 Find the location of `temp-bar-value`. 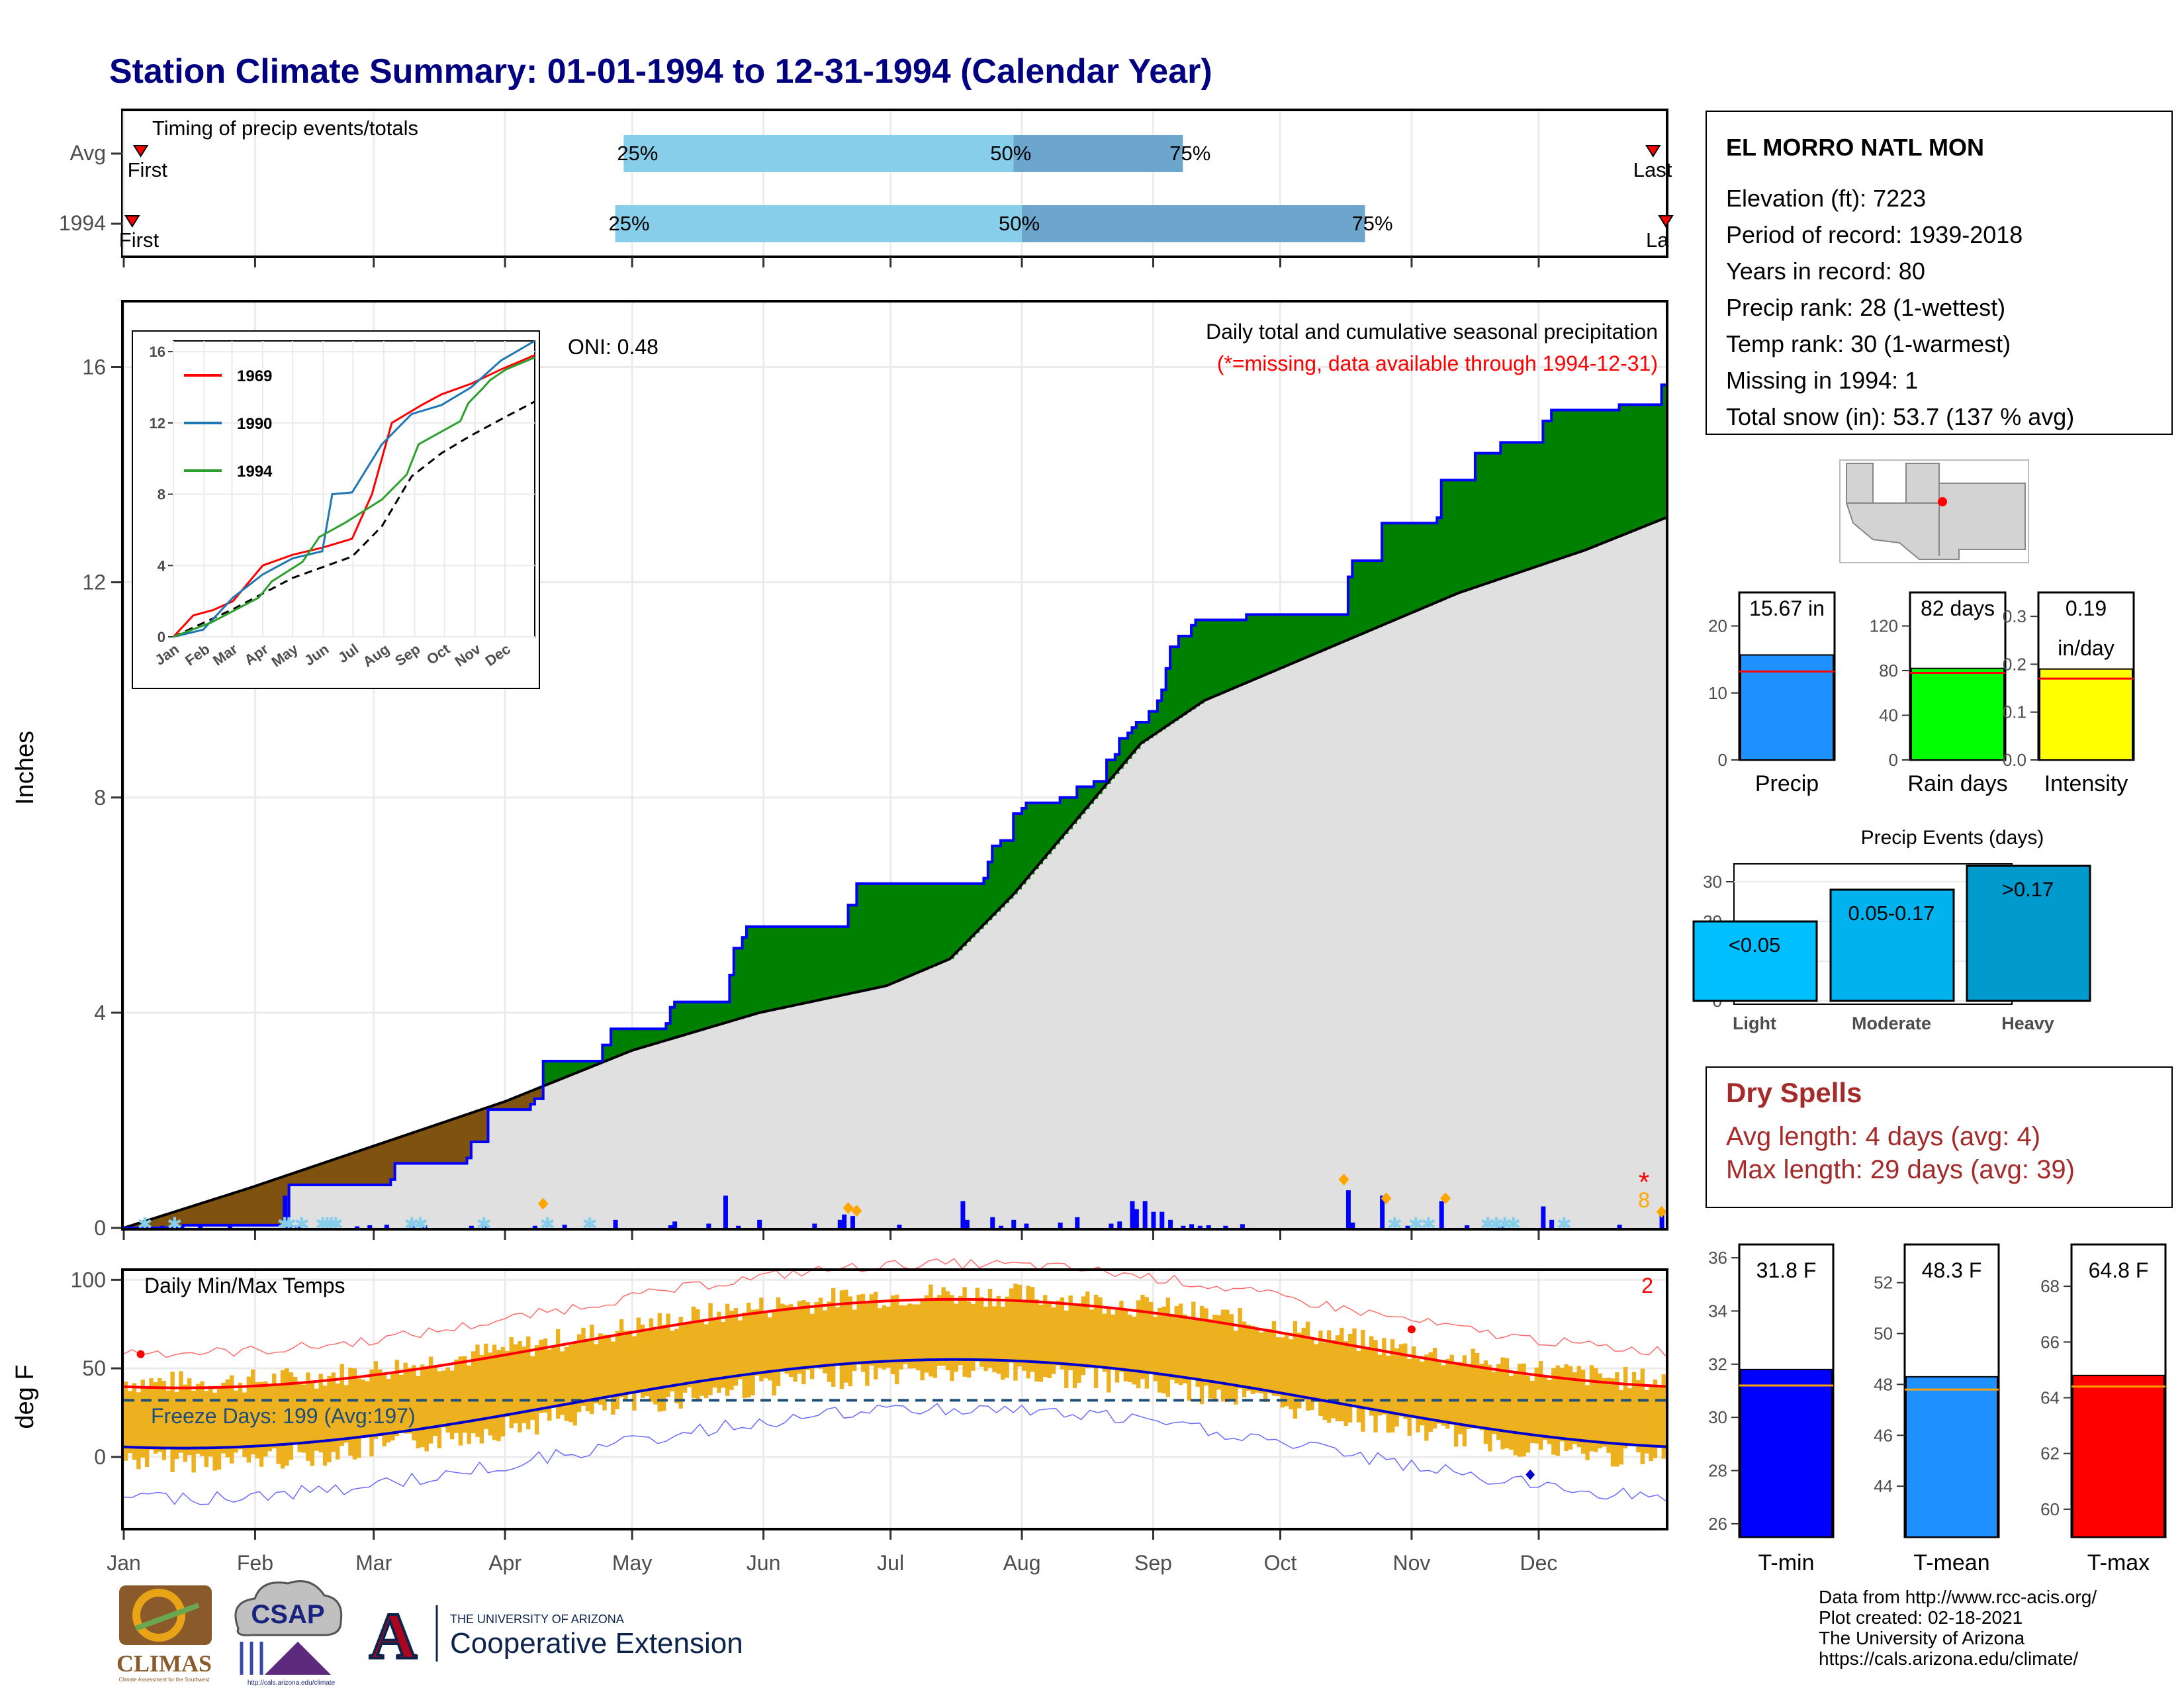

temp-bar-value is located at coordinates (1951, 1457).